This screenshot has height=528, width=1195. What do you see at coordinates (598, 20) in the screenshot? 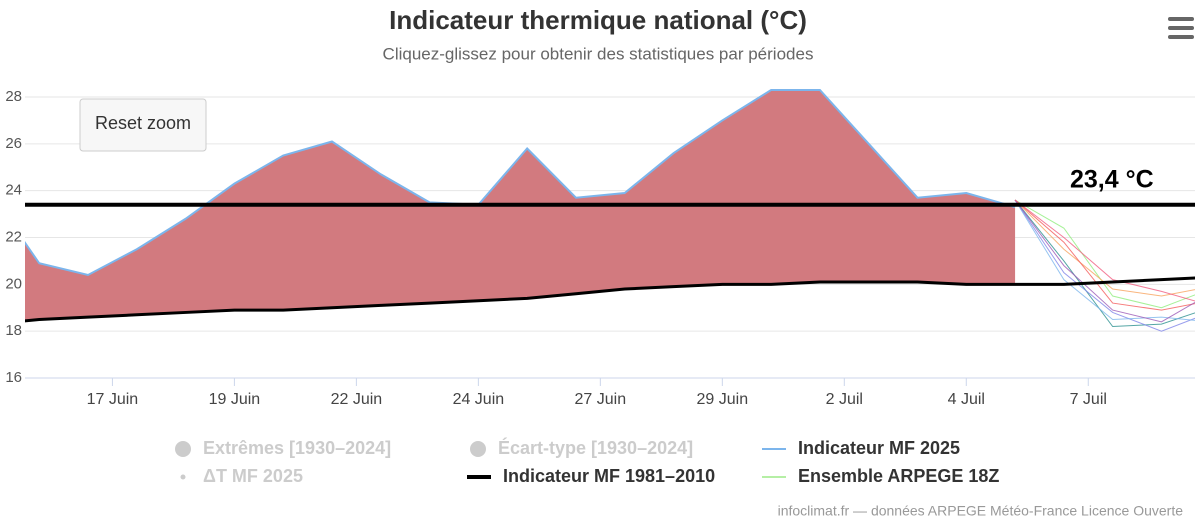
I see `chart-title: Indicateur thermique national (°C)` at bounding box center [598, 20].